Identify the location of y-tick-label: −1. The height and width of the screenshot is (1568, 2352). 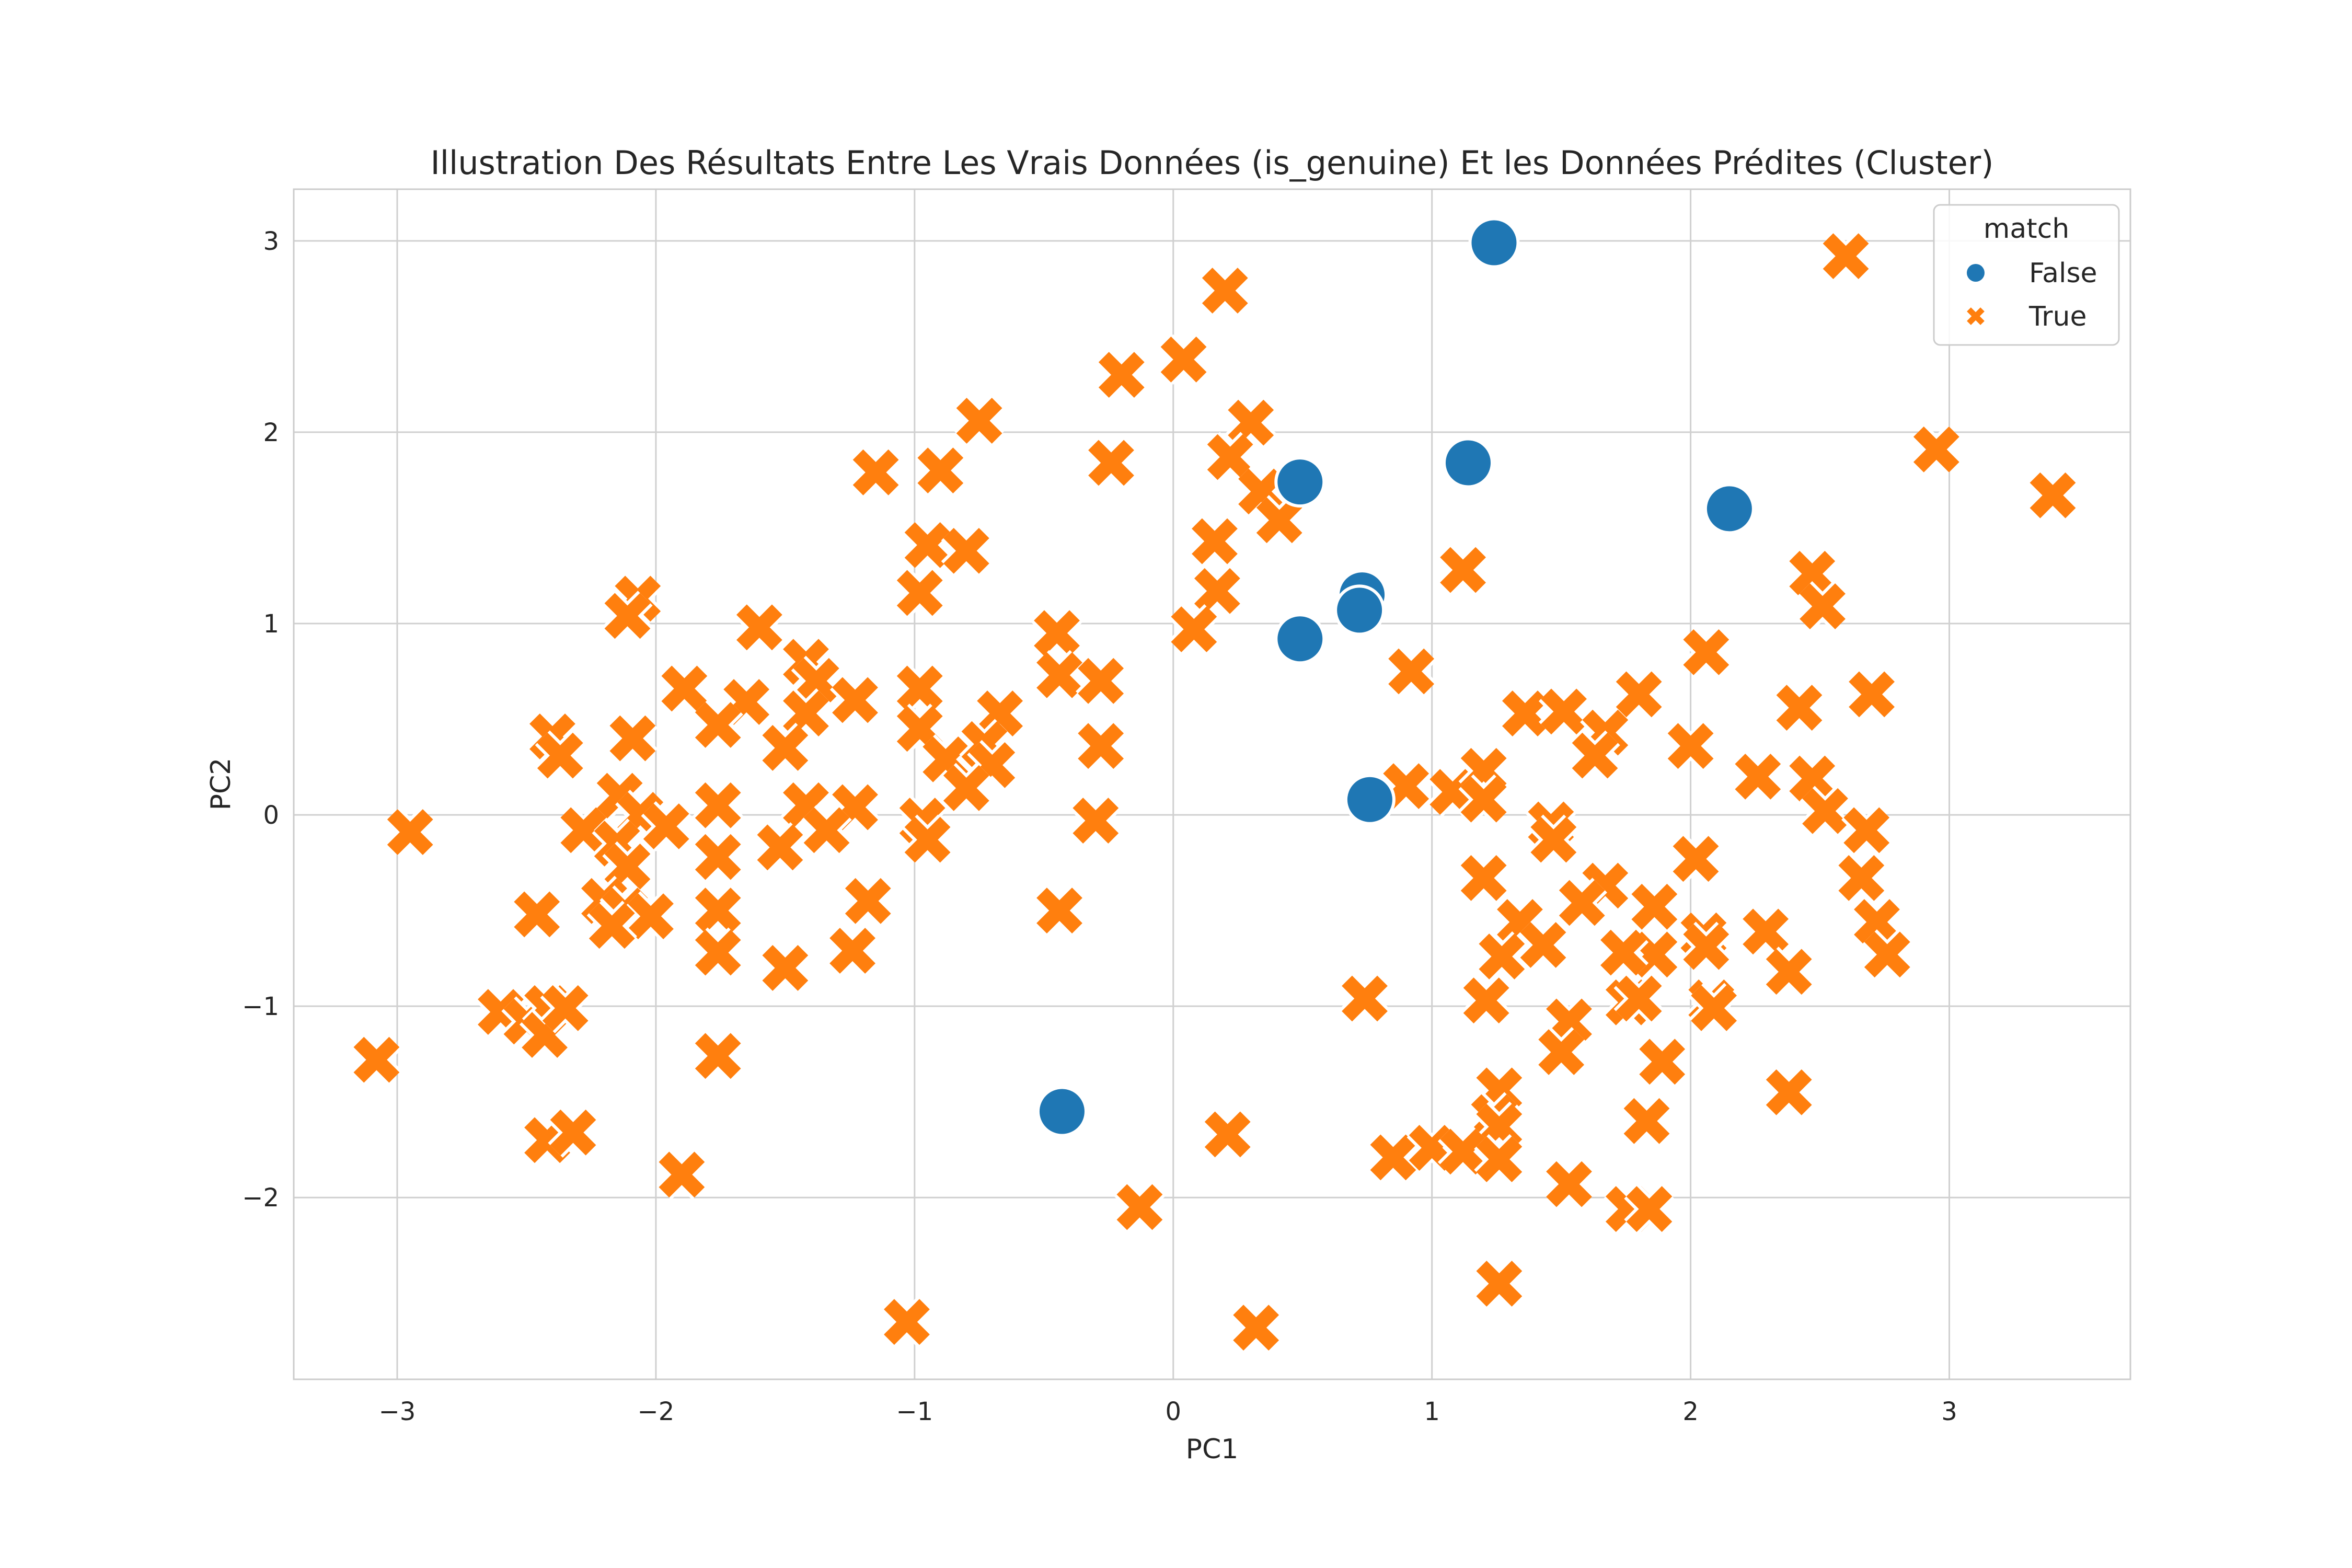
(260, 1006).